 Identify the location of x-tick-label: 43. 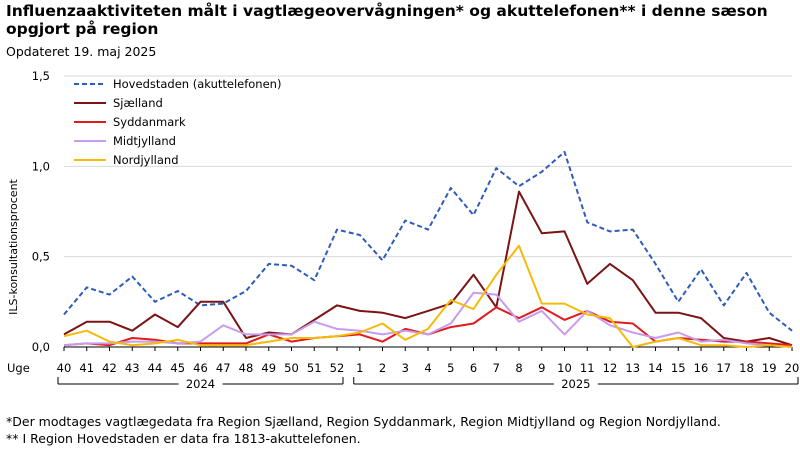
(132, 368).